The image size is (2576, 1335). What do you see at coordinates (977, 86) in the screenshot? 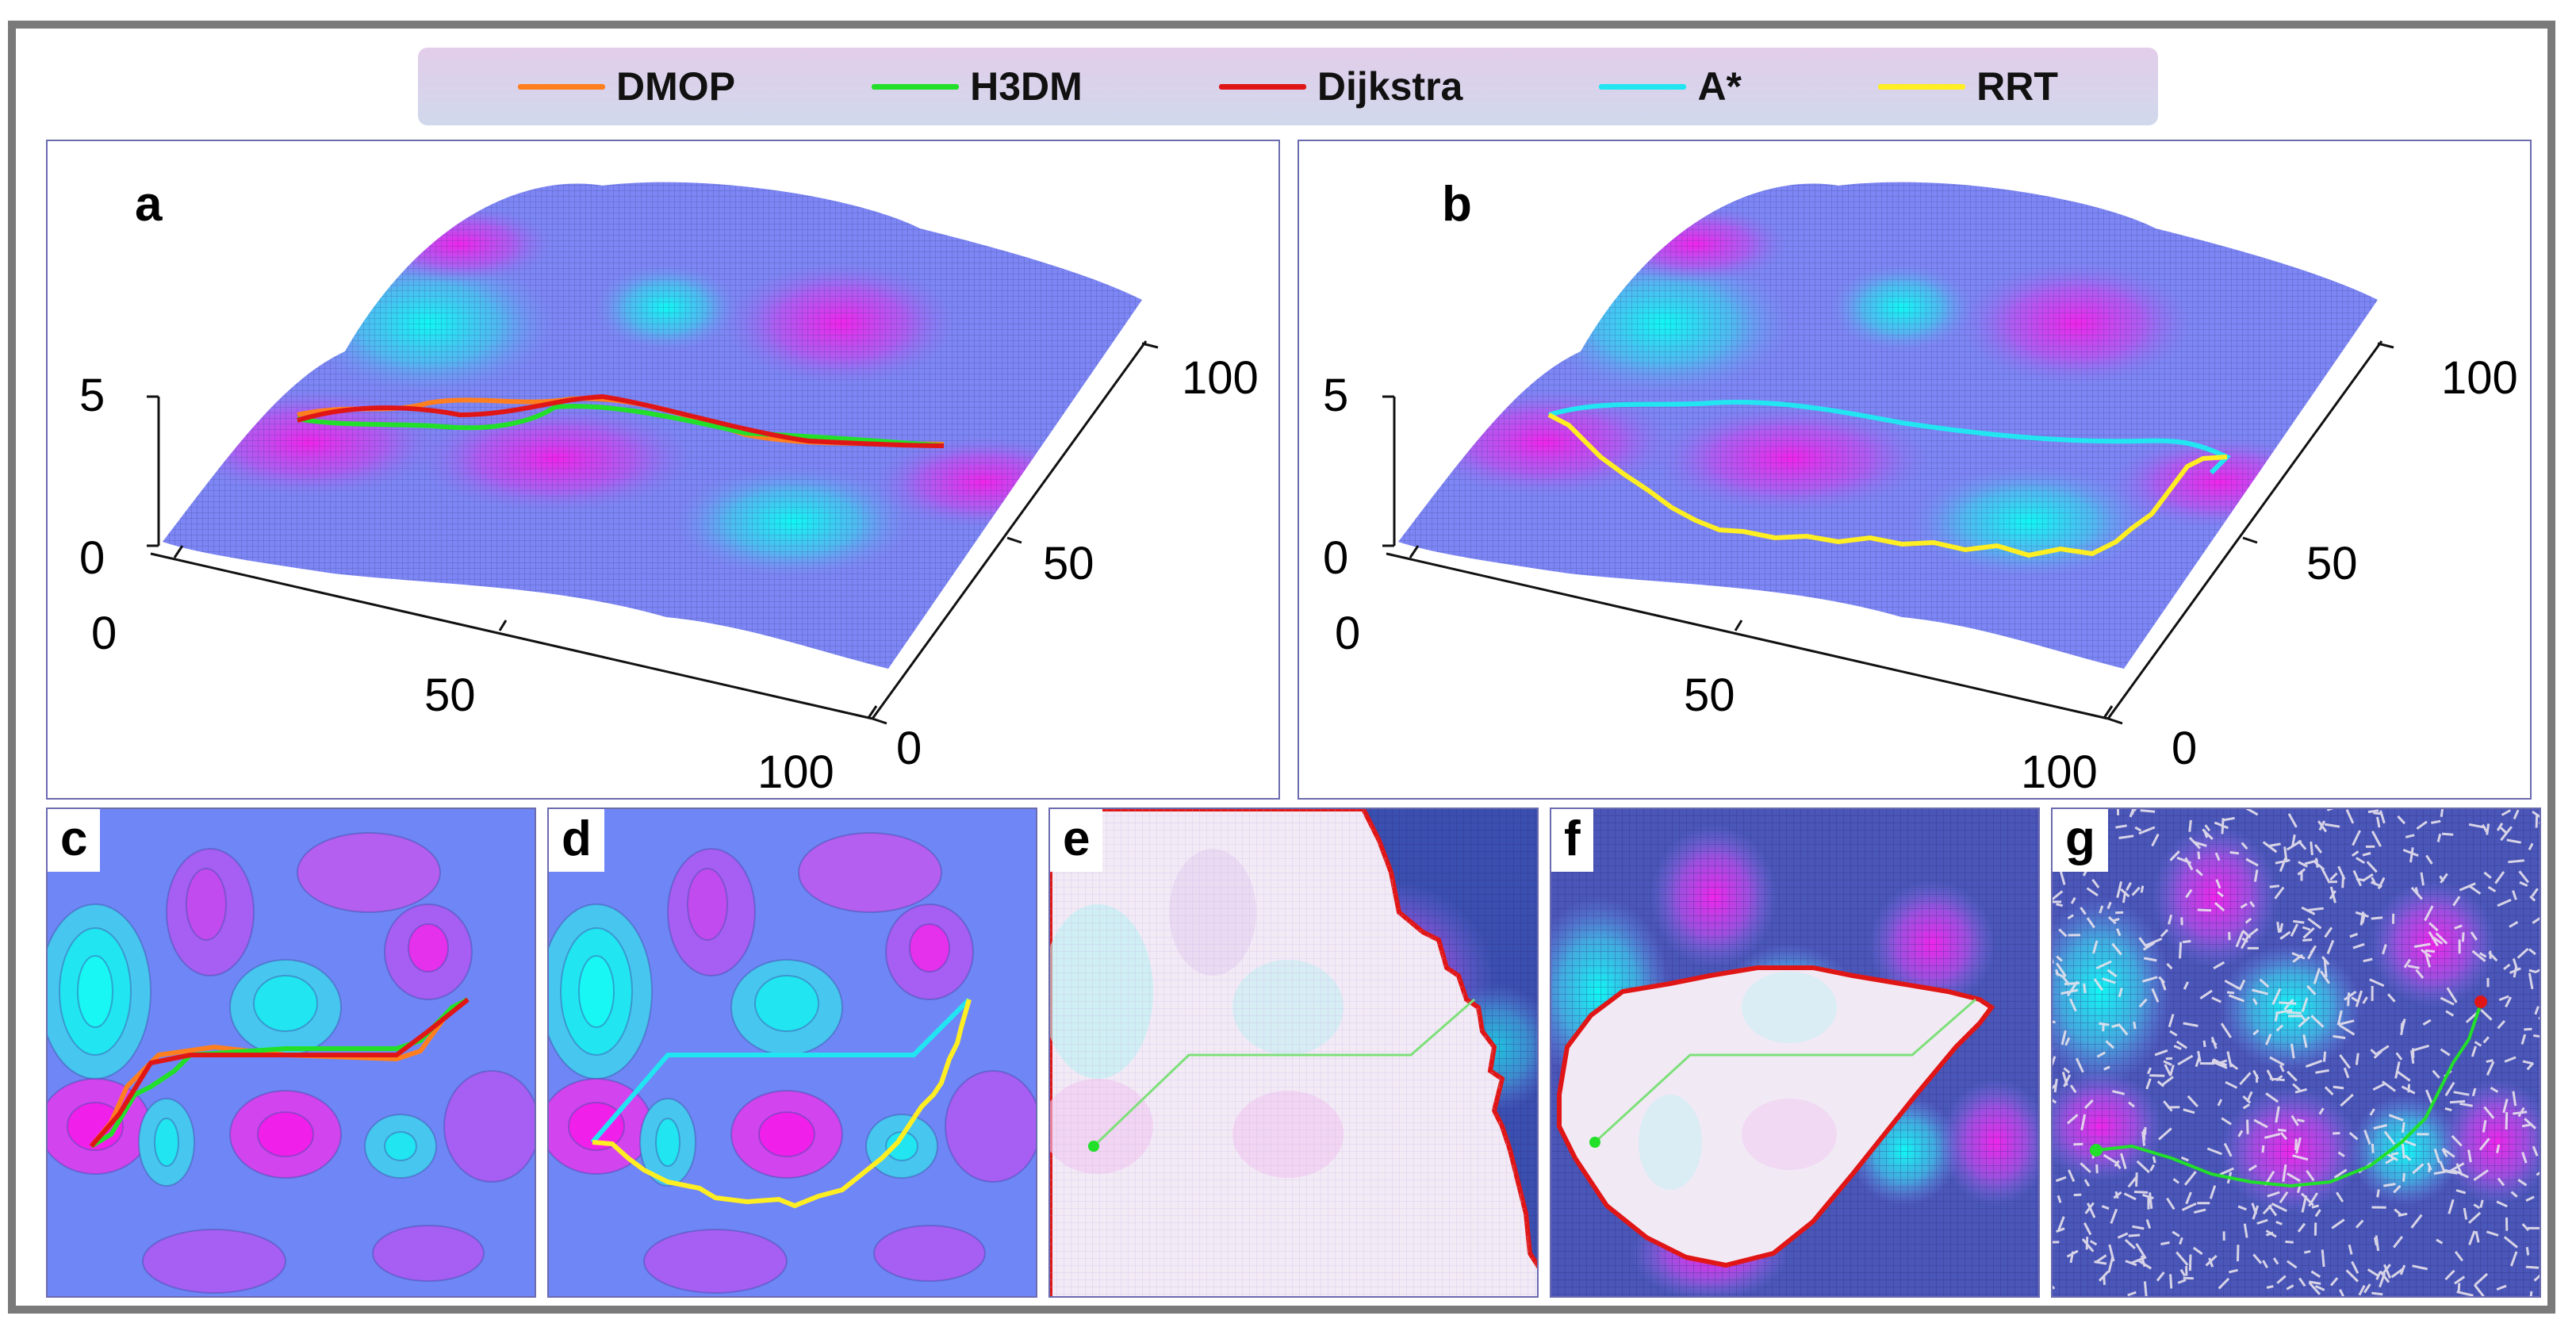
I see `legend-item-h3dm: H3DM` at bounding box center [977, 86].